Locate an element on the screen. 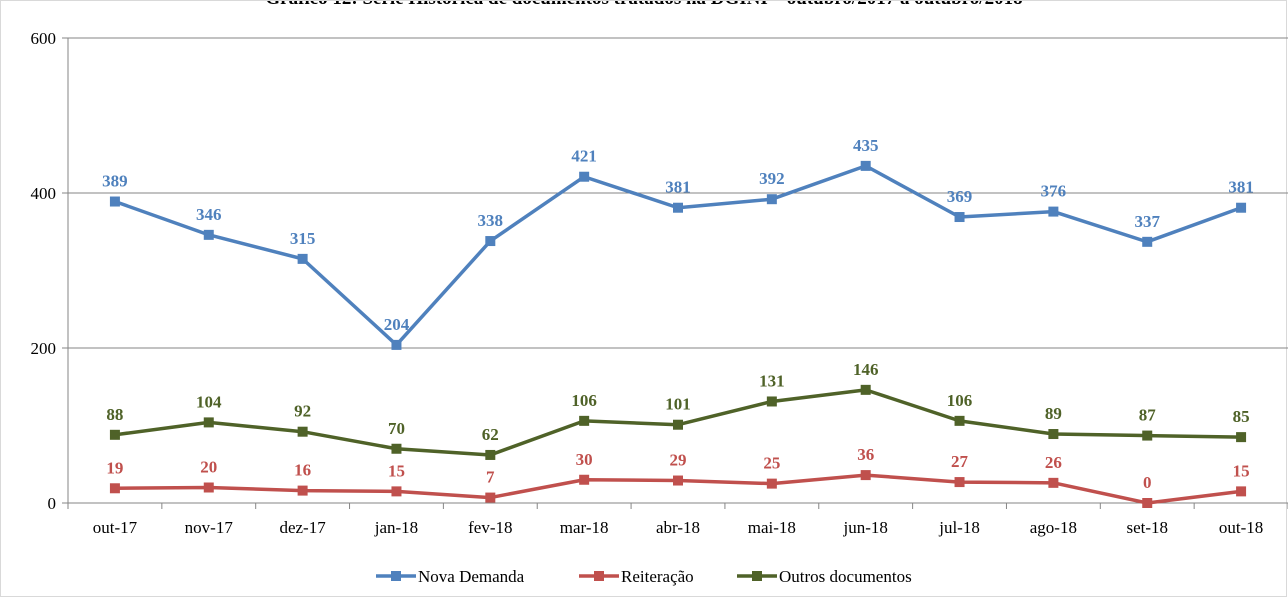  x-tick-label: jan-18 is located at coordinates (396, 527).